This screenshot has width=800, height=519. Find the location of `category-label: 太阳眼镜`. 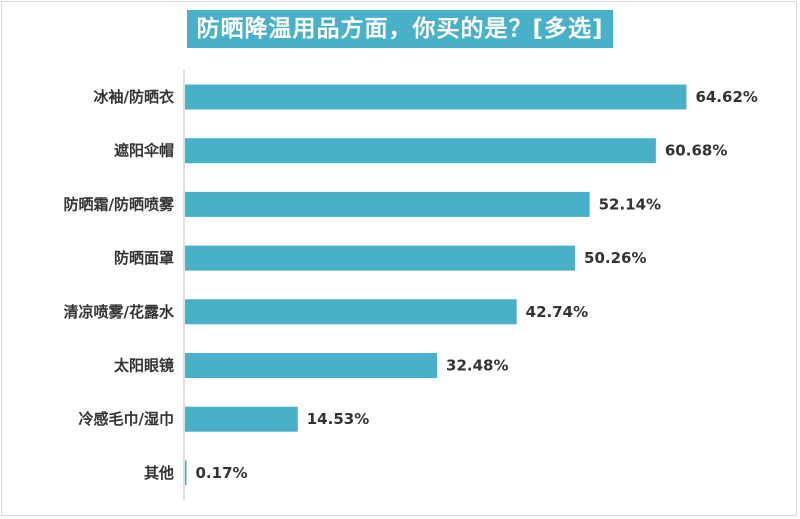

category-label: 太阳眼镜 is located at coordinates (144, 366).